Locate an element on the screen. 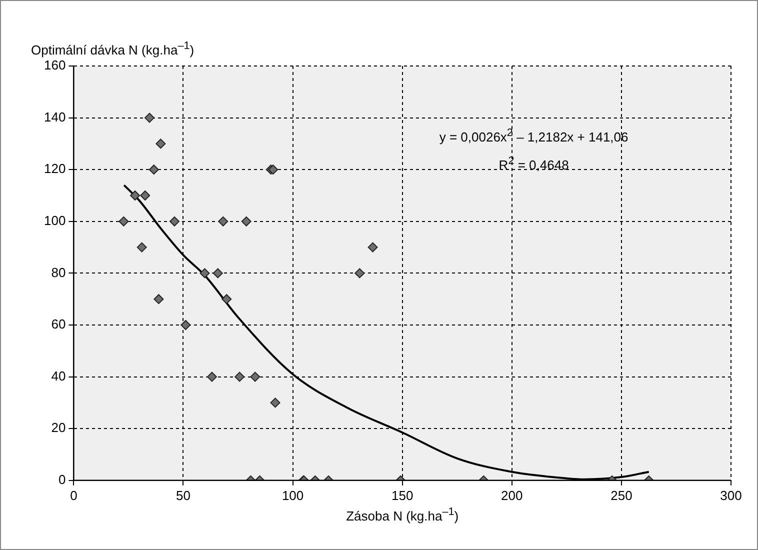 This screenshot has height=550, width=758. x-tick-label: 0 is located at coordinates (74, 495).